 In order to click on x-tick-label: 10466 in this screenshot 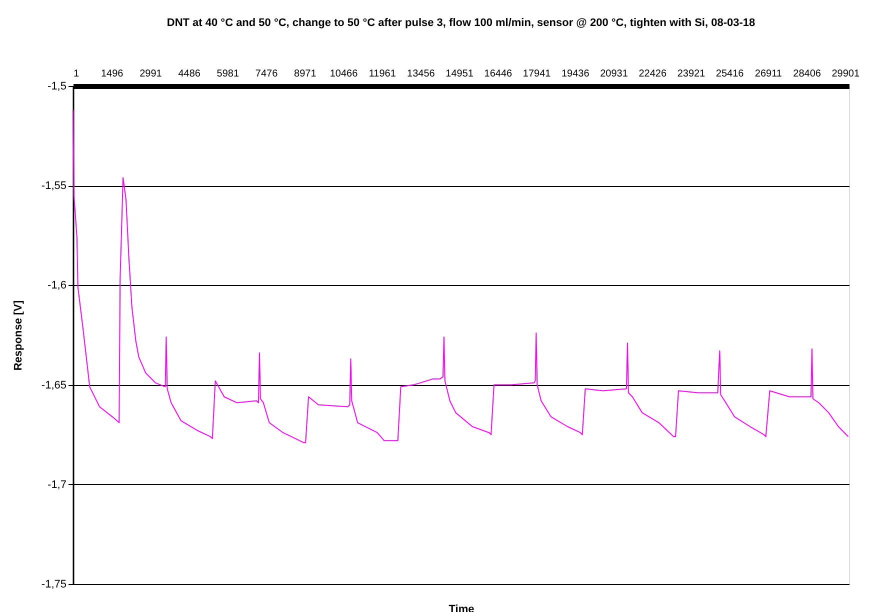, I will do `click(344, 74)`.